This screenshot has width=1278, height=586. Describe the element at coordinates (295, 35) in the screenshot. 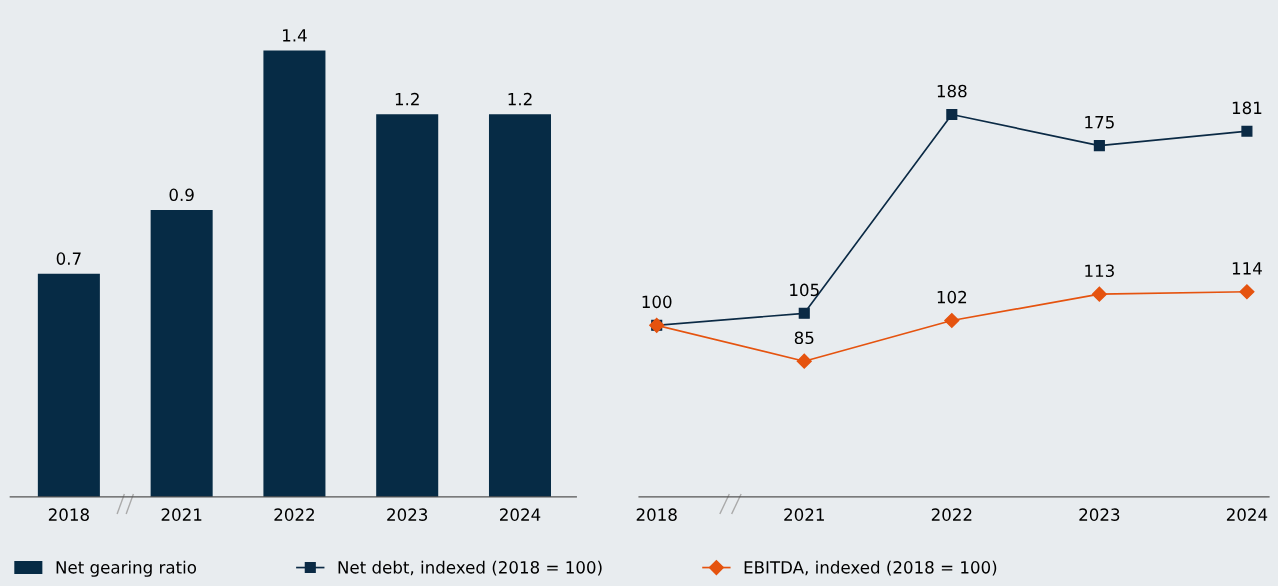

I see `data-label: 1.4` at that location.